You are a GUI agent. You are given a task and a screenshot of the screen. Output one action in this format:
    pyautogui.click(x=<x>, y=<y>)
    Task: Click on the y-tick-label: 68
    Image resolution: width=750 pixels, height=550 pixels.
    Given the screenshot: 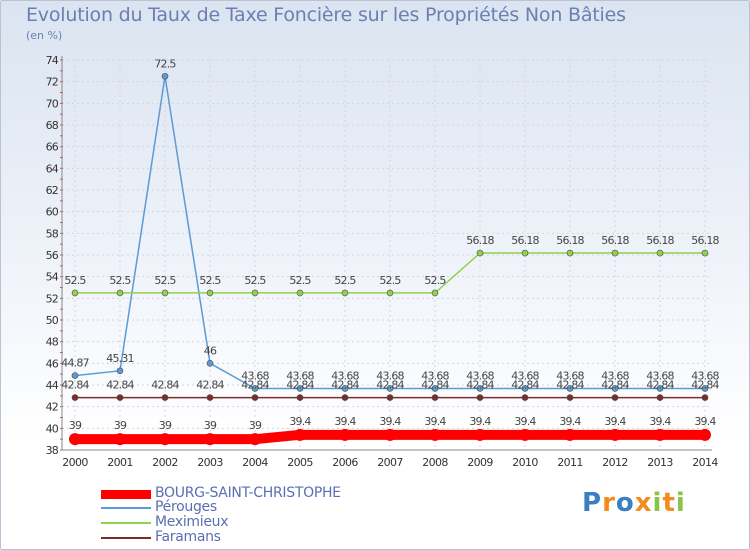 What is the action you would take?
    pyautogui.click(x=52, y=125)
    